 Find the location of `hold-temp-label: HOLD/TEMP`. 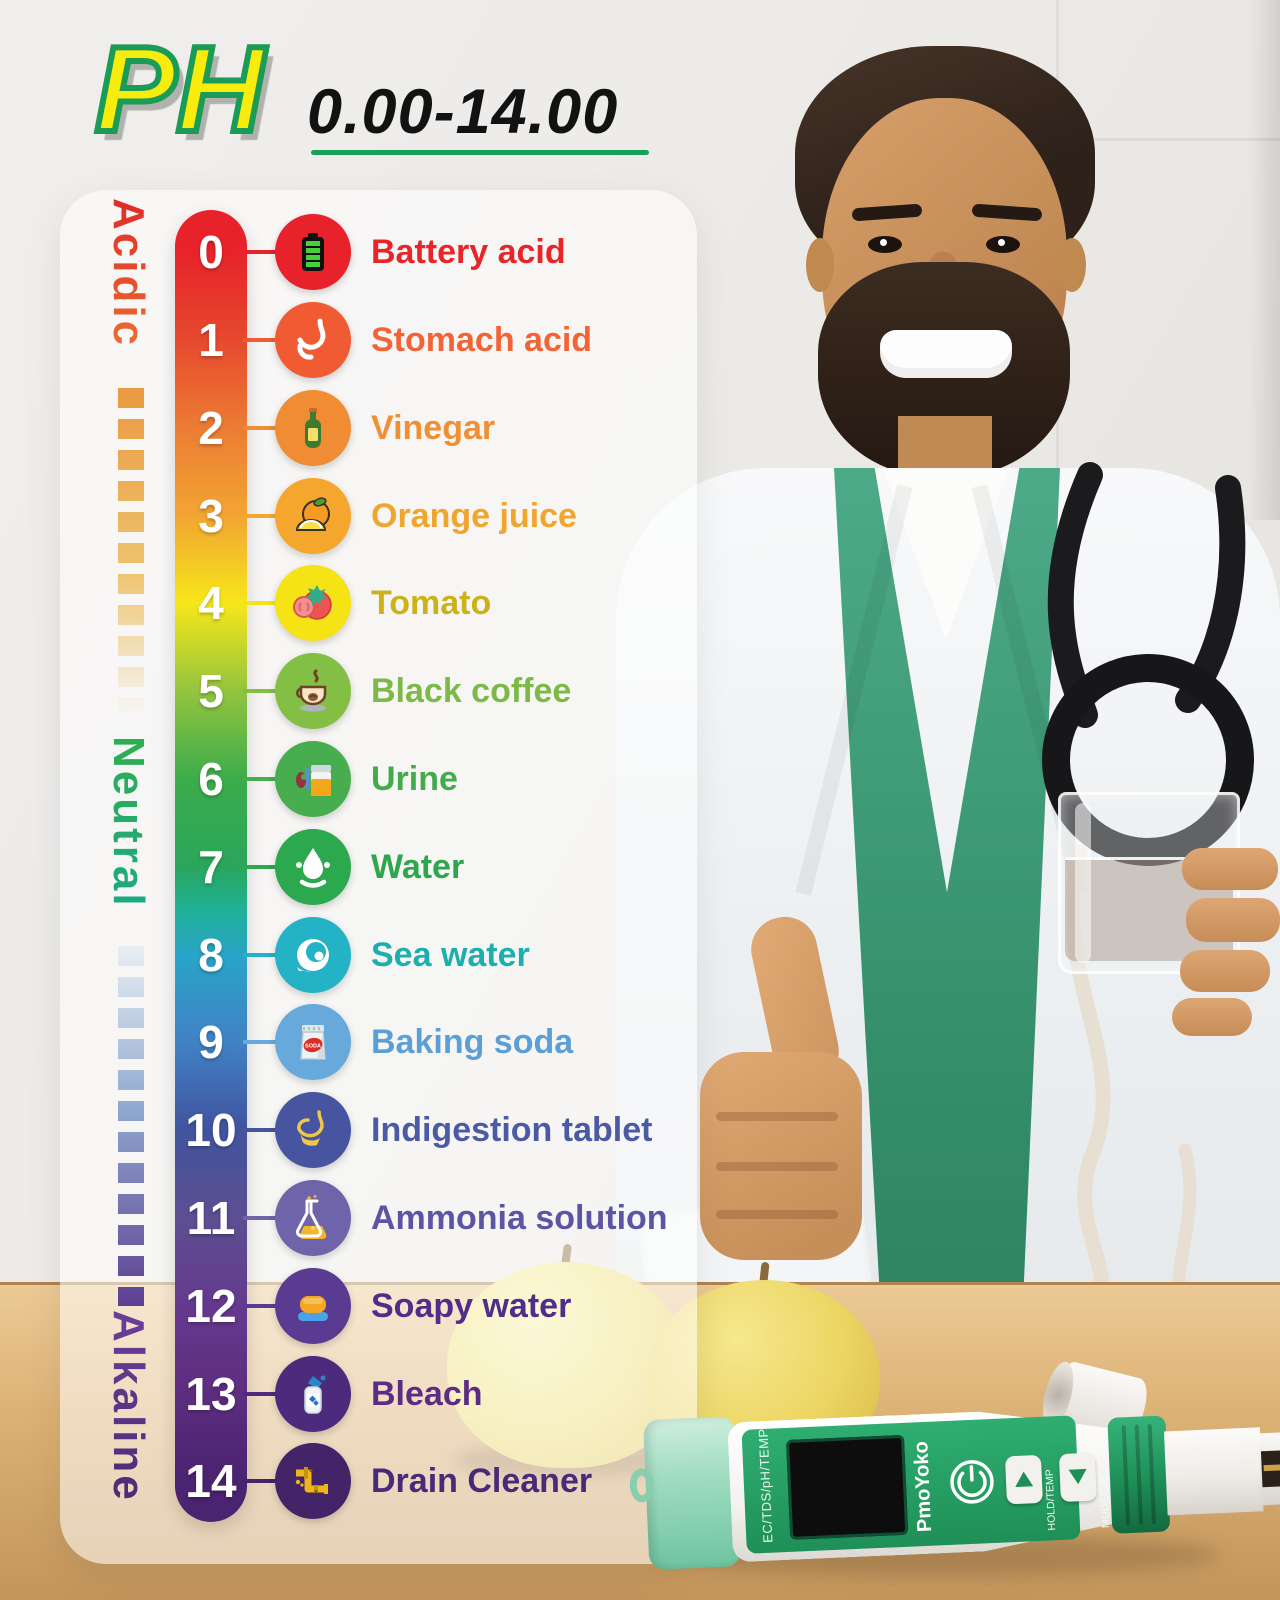

hold-temp-label: HOLD/TEMP is located at coordinates (1051, 1499).